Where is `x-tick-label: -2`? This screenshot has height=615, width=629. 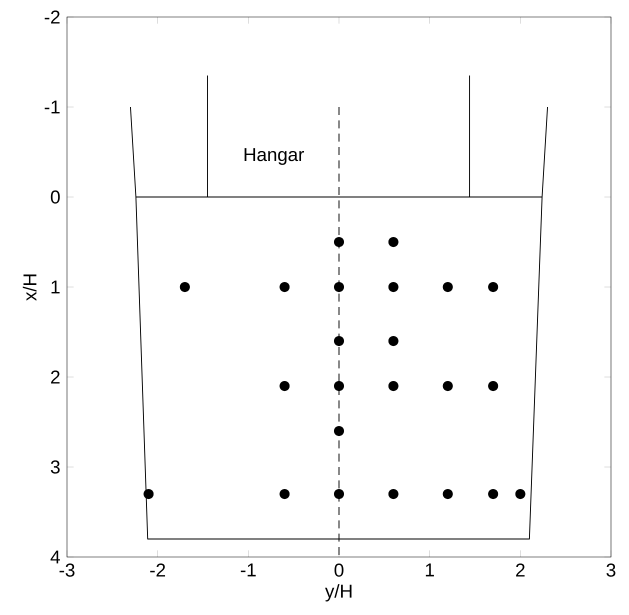
x-tick-label: -2 is located at coordinates (158, 570).